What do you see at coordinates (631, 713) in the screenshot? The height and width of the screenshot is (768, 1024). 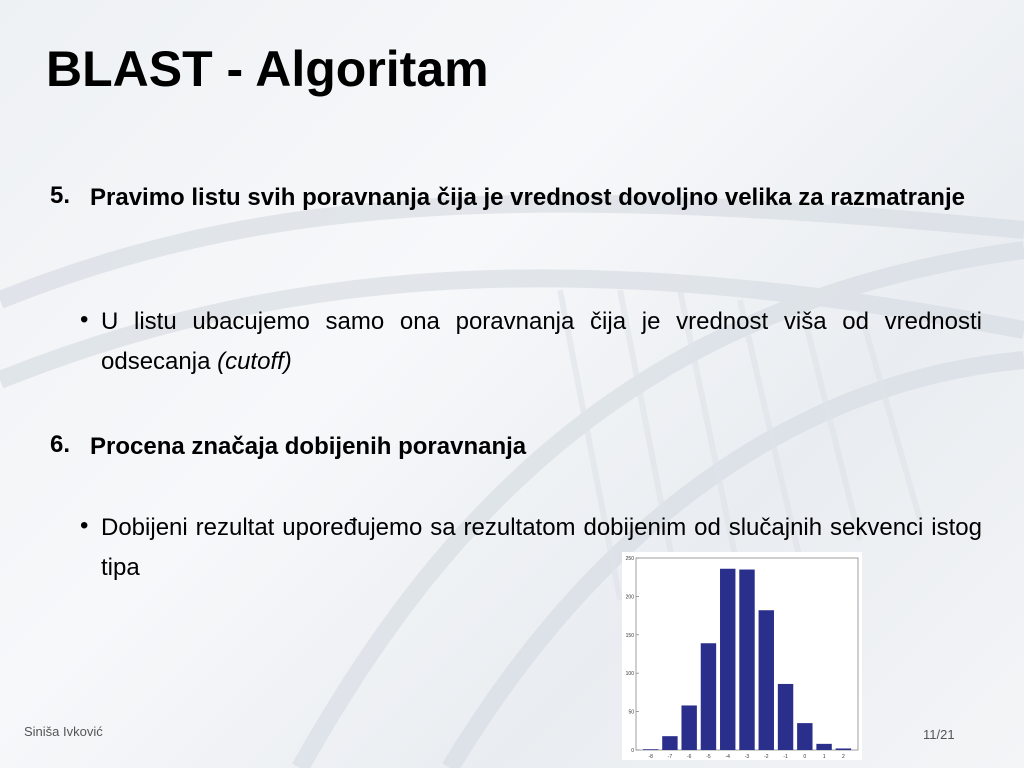 I see `y-tick-label: 50` at bounding box center [631, 713].